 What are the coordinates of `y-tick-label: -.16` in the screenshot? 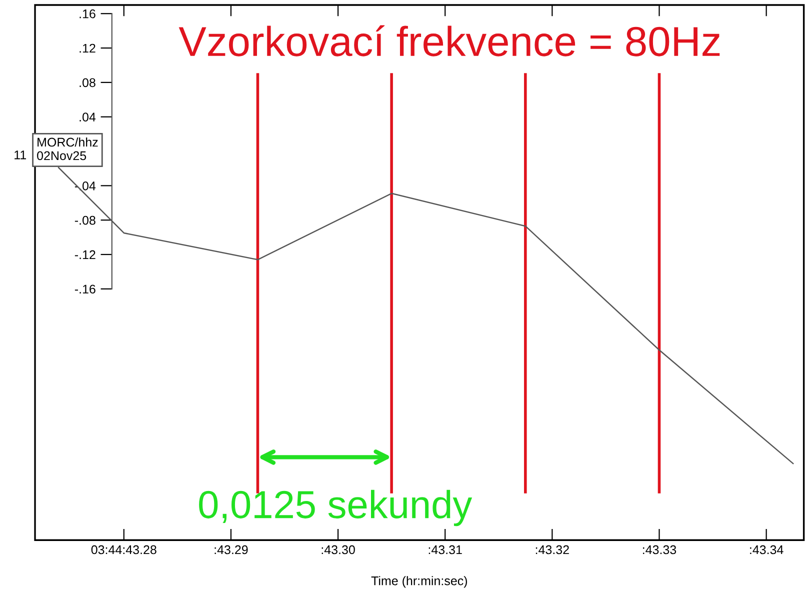 It's located at (85, 289).